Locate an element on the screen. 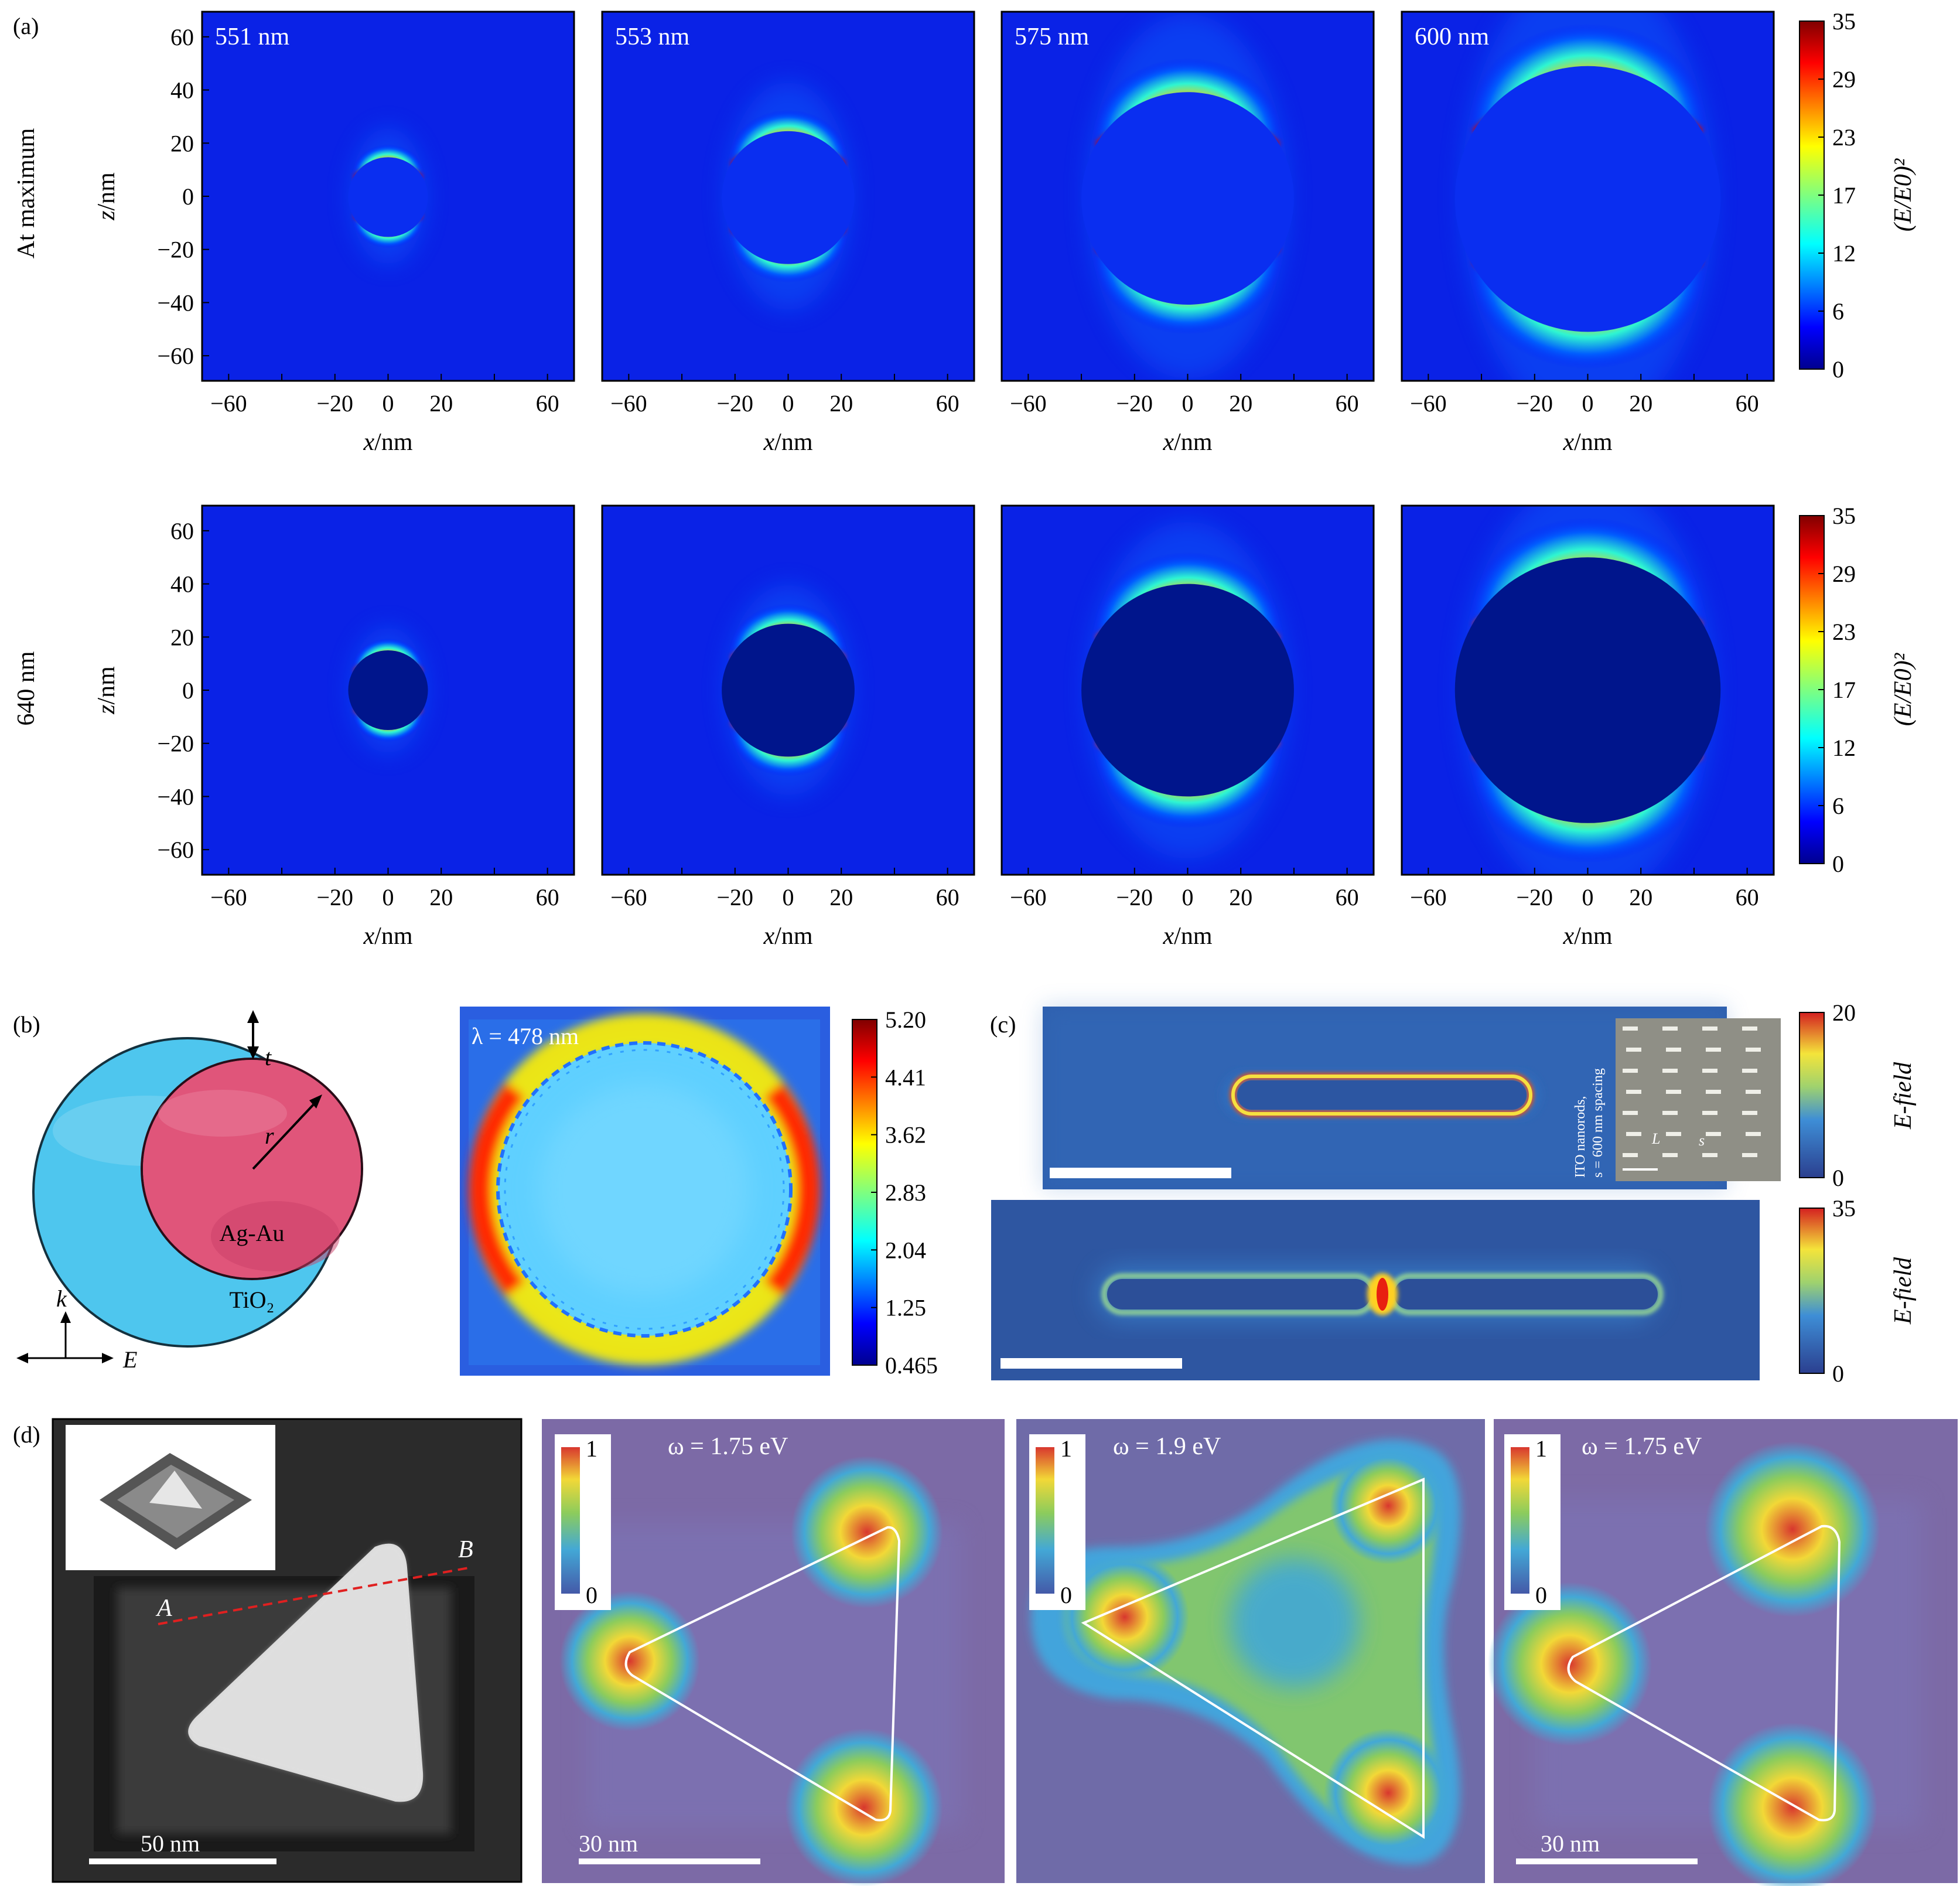  label-t: t is located at coordinates (268, 1057).